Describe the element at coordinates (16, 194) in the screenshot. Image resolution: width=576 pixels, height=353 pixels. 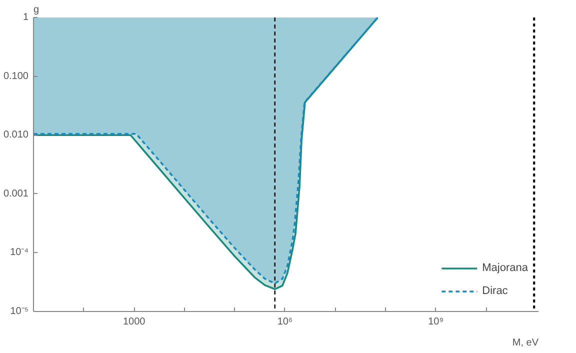
I see `y-tick-label: 0.001` at that location.